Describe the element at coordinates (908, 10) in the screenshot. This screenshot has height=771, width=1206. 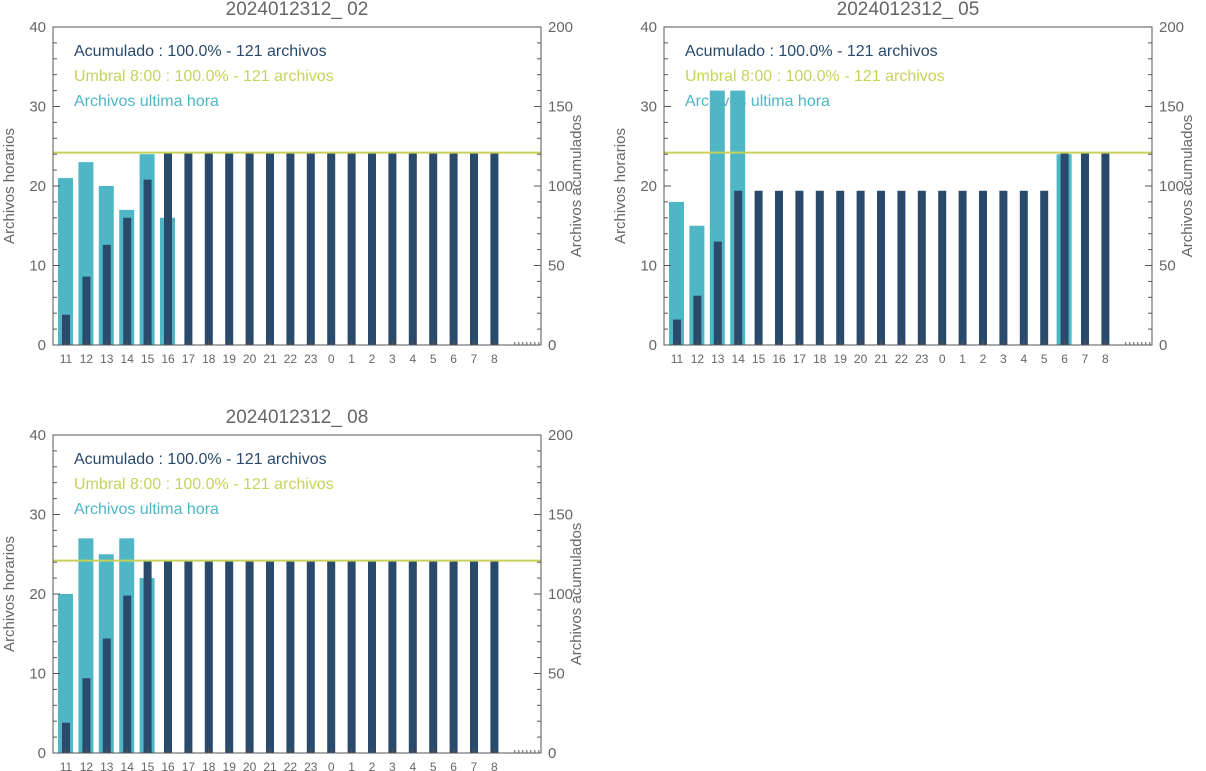
I see `chart-title: 2024012312_ 05` at that location.